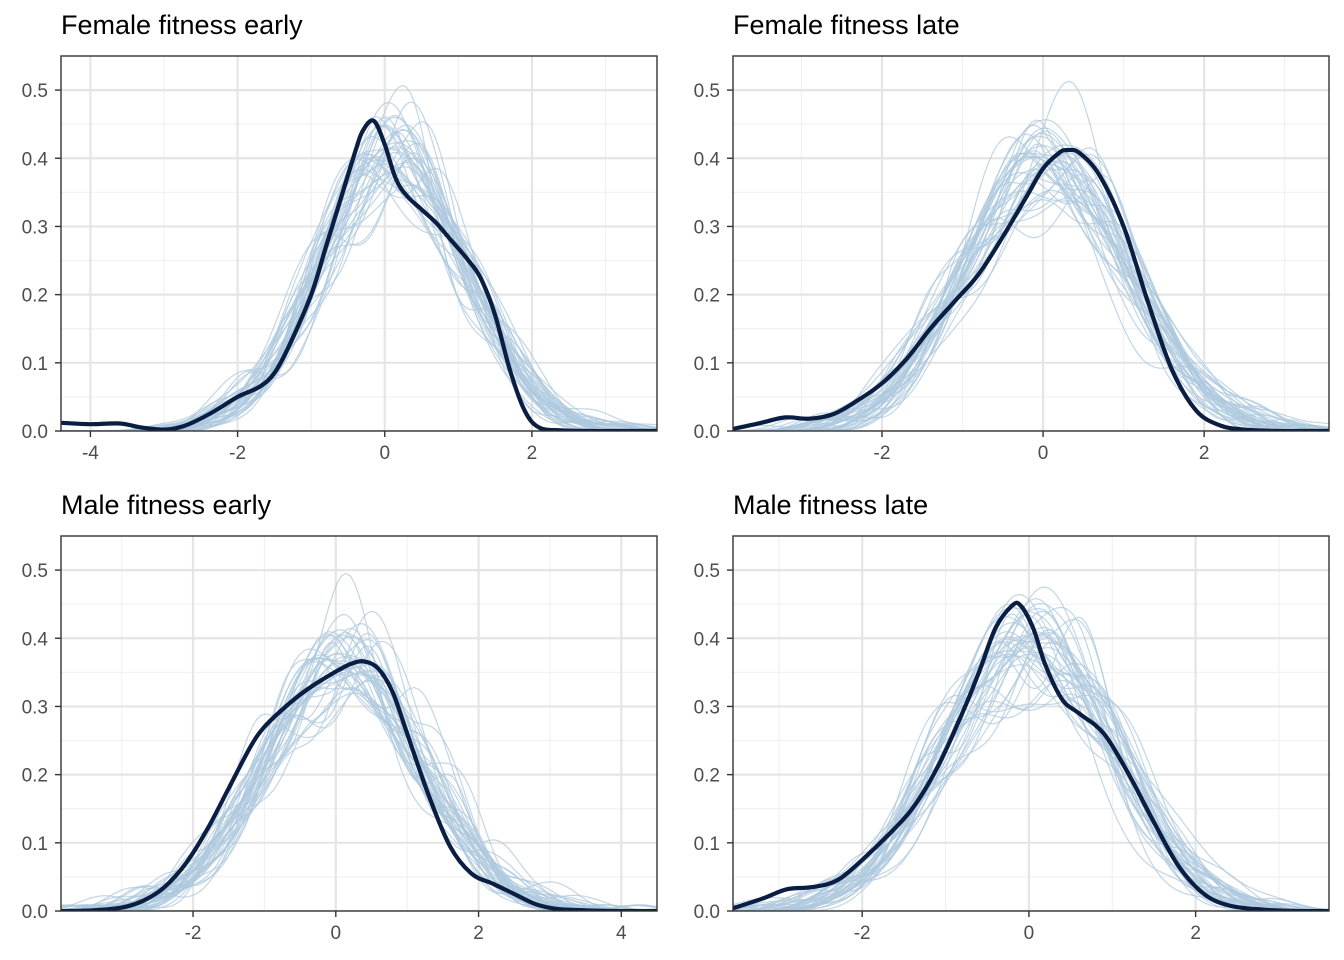  What do you see at coordinates (621, 933) in the screenshot?
I see `x-tick-label: 4` at bounding box center [621, 933].